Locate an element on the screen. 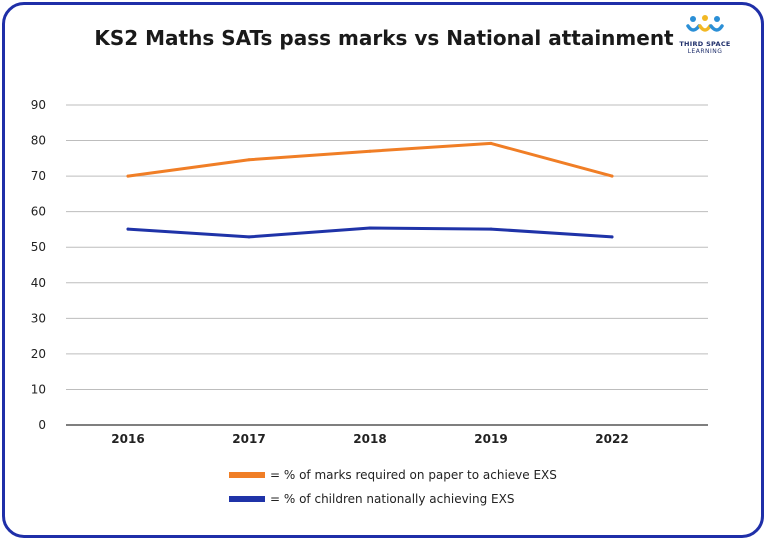 The image size is (768, 540). x-tick-label: 2017 is located at coordinates (248, 439).